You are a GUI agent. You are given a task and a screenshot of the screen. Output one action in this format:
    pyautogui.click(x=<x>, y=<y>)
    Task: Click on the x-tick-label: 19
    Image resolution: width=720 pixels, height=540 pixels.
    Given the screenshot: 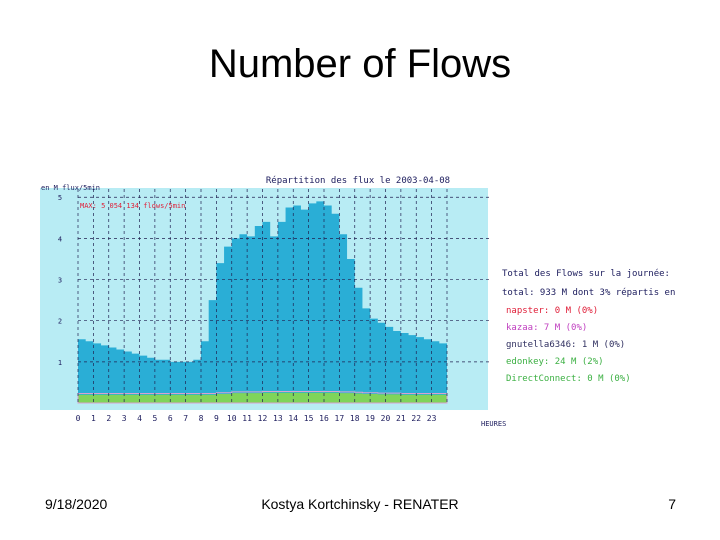 What is the action you would take?
    pyautogui.click(x=370, y=418)
    